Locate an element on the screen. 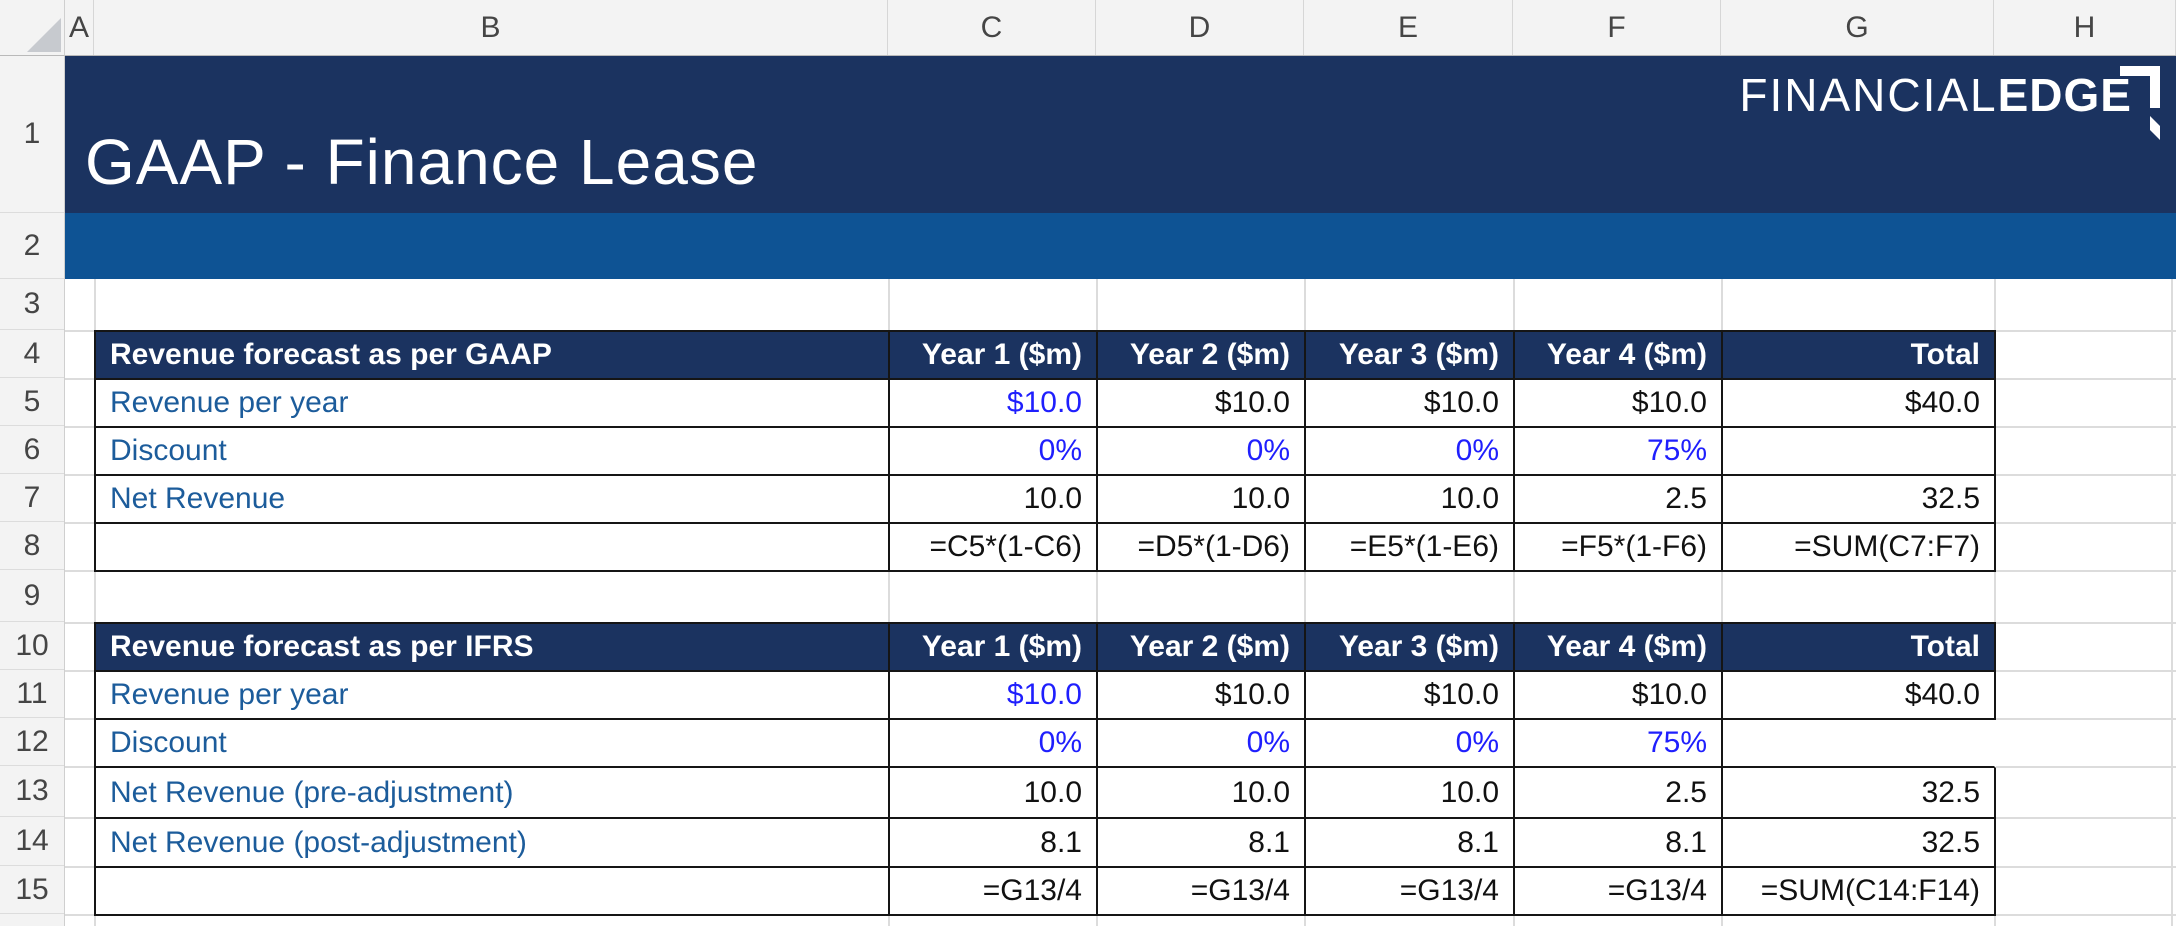 The image size is (2176, 926). column-header-d: D is located at coordinates (1200, 27).